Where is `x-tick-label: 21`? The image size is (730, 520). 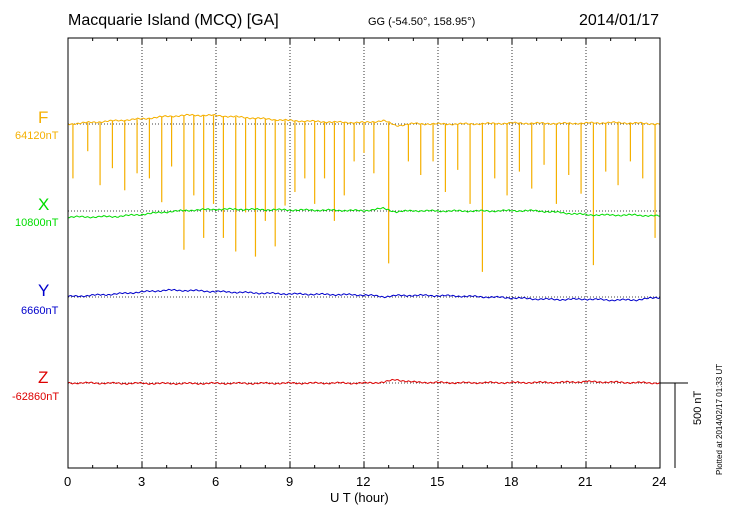
x-tick-label: 21 is located at coordinates (585, 481).